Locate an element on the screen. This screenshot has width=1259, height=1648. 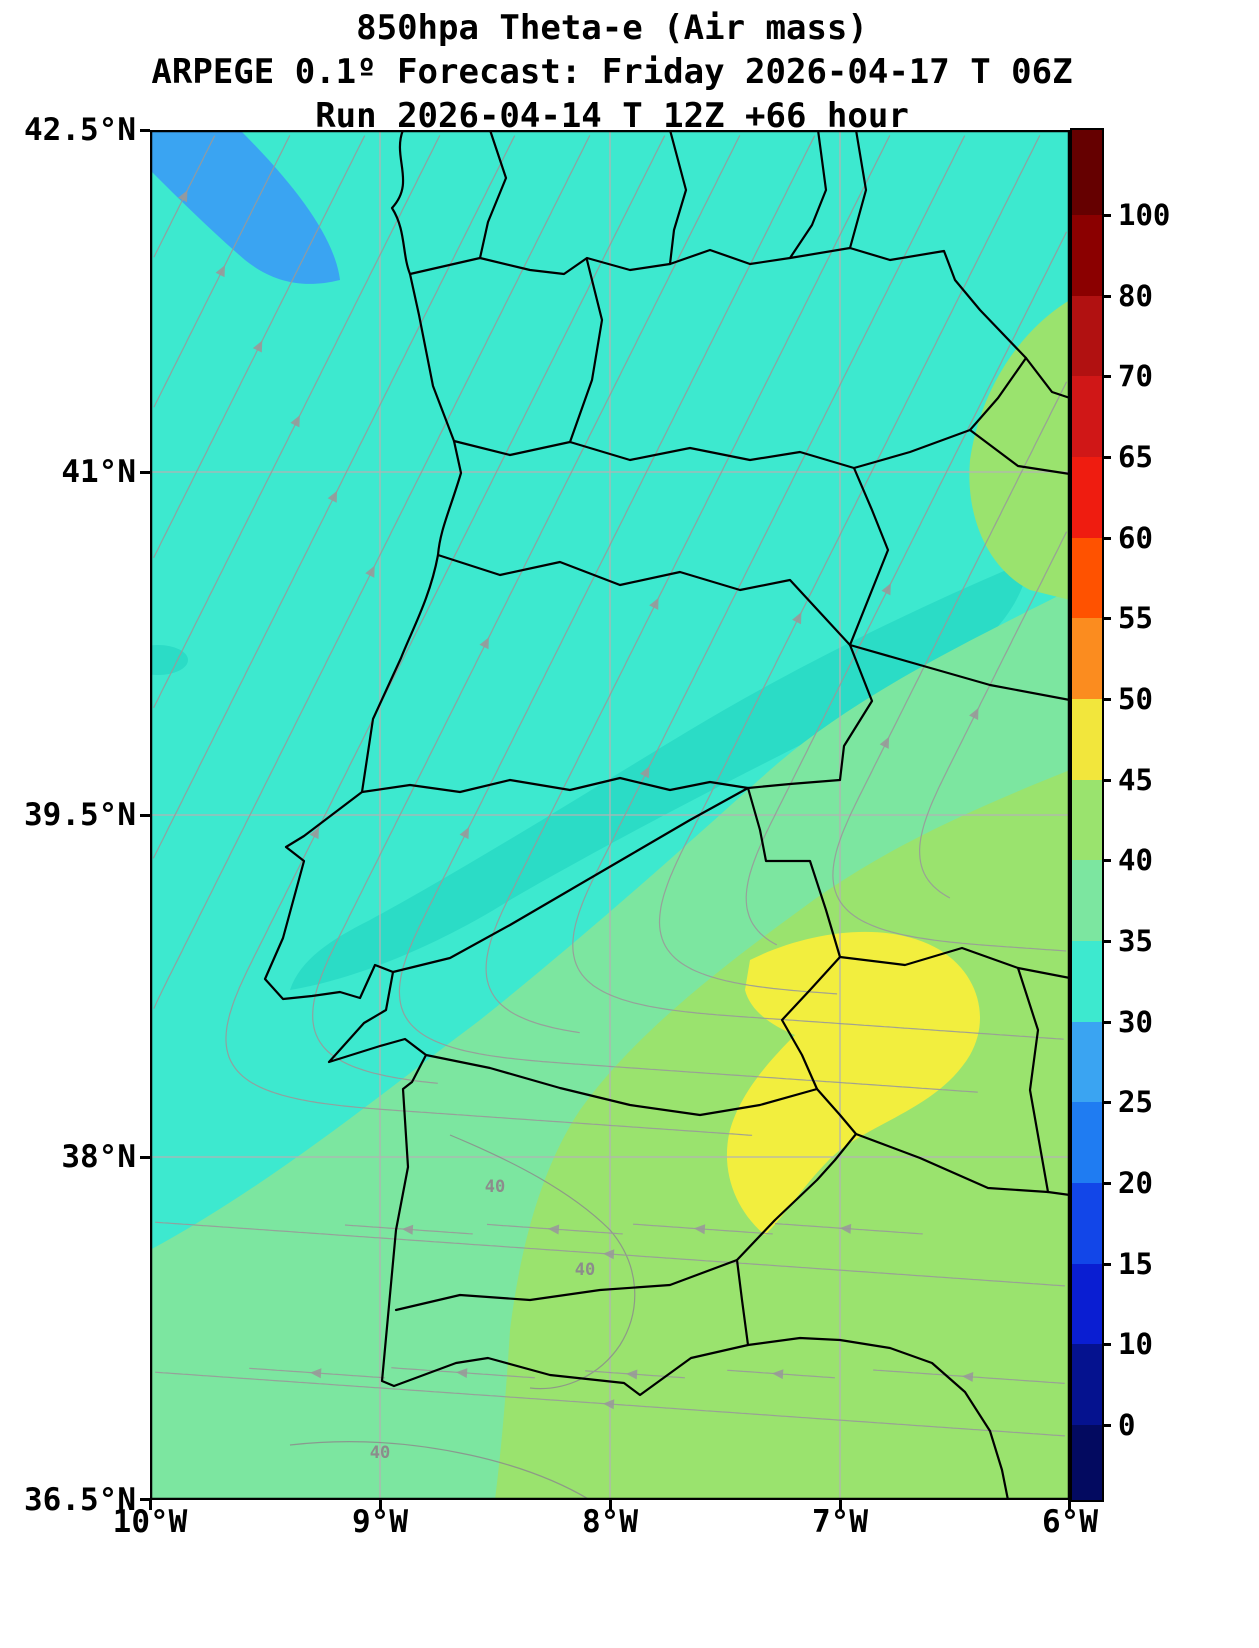
colorbar-tick-label: 50 is located at coordinates (1135, 699).